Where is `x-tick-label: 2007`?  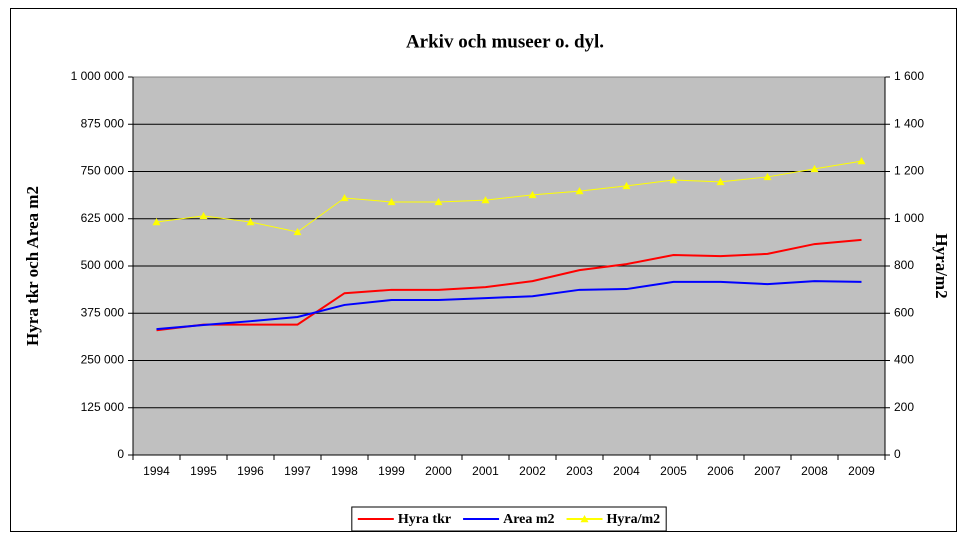 x-tick-label: 2007 is located at coordinates (767, 471).